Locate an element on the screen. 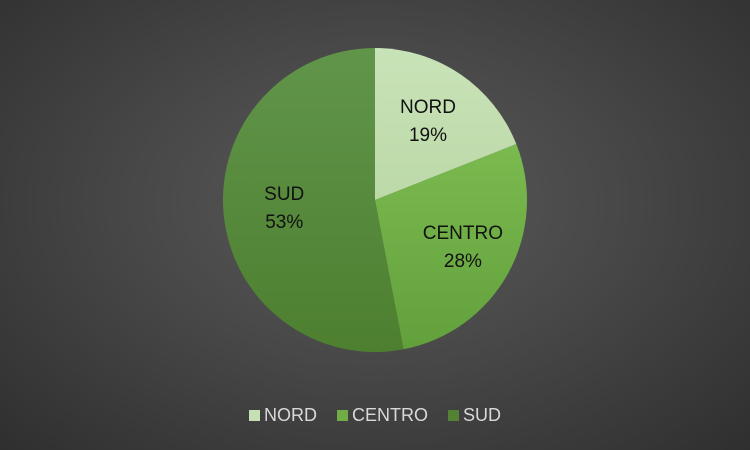 The width and height of the screenshot is (750, 450). slice-label-centro: CENTRO 28% is located at coordinates (463, 248).